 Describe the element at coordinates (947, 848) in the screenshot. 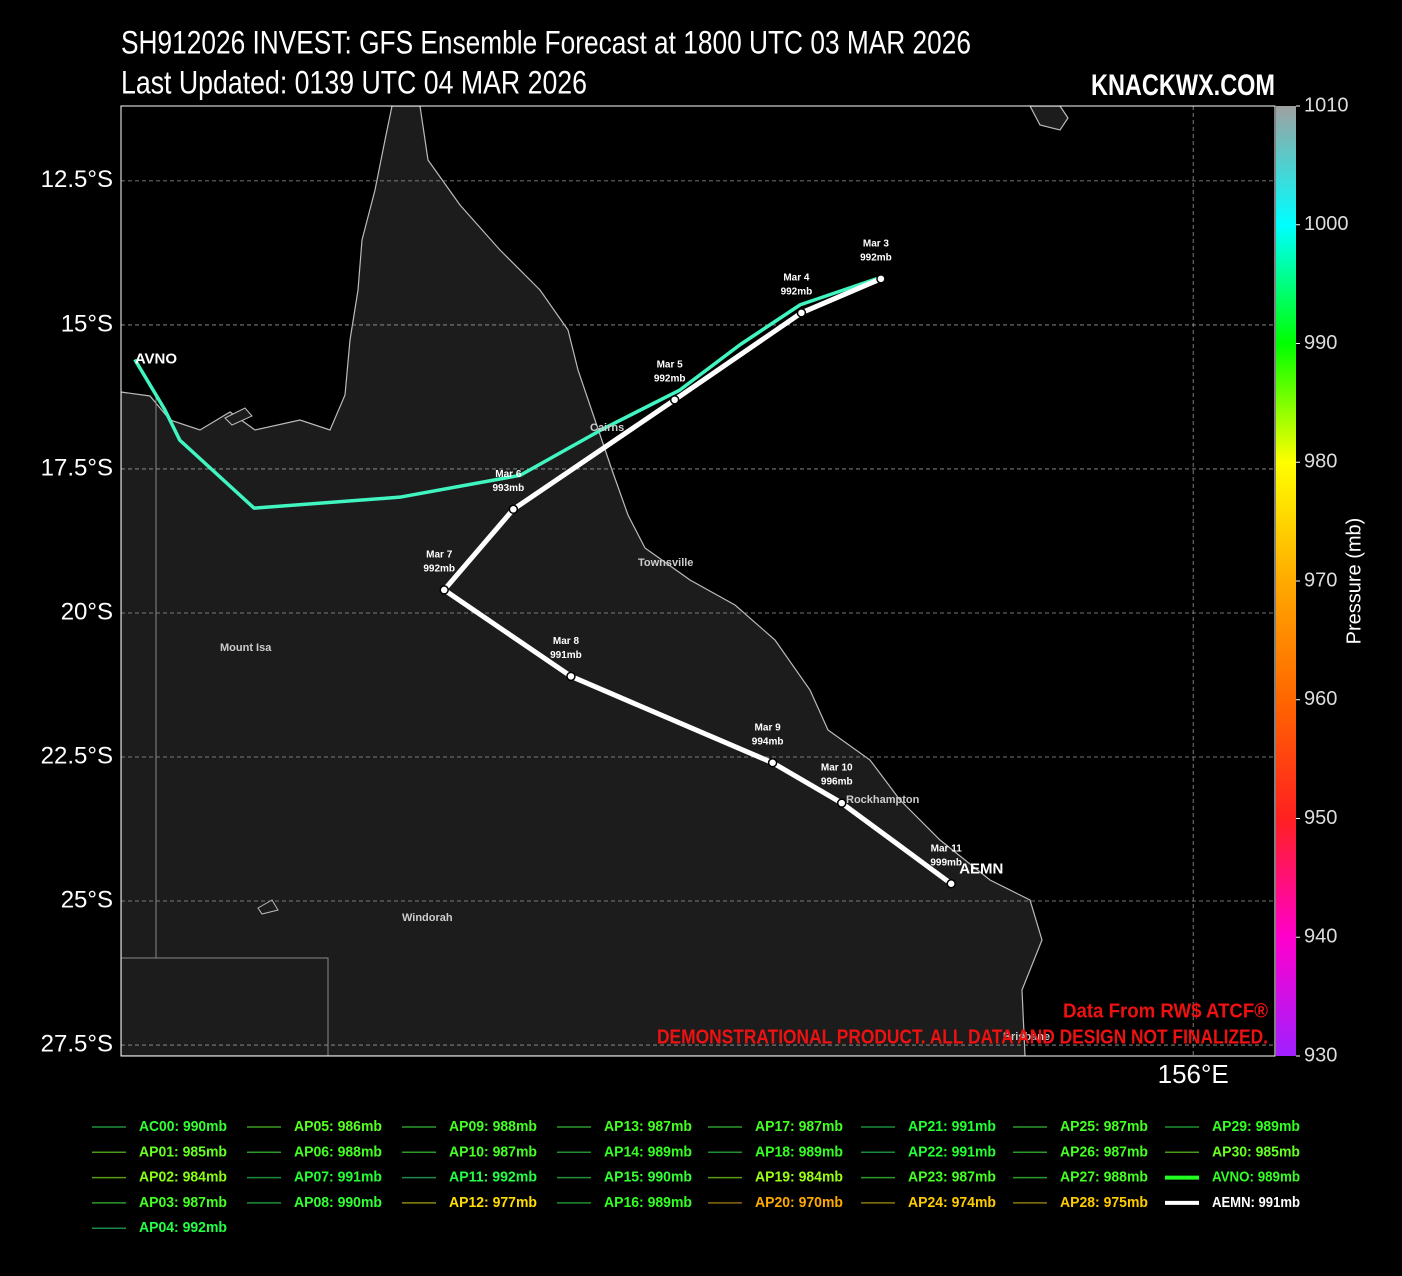

I see `track-date: Mar 11` at that location.